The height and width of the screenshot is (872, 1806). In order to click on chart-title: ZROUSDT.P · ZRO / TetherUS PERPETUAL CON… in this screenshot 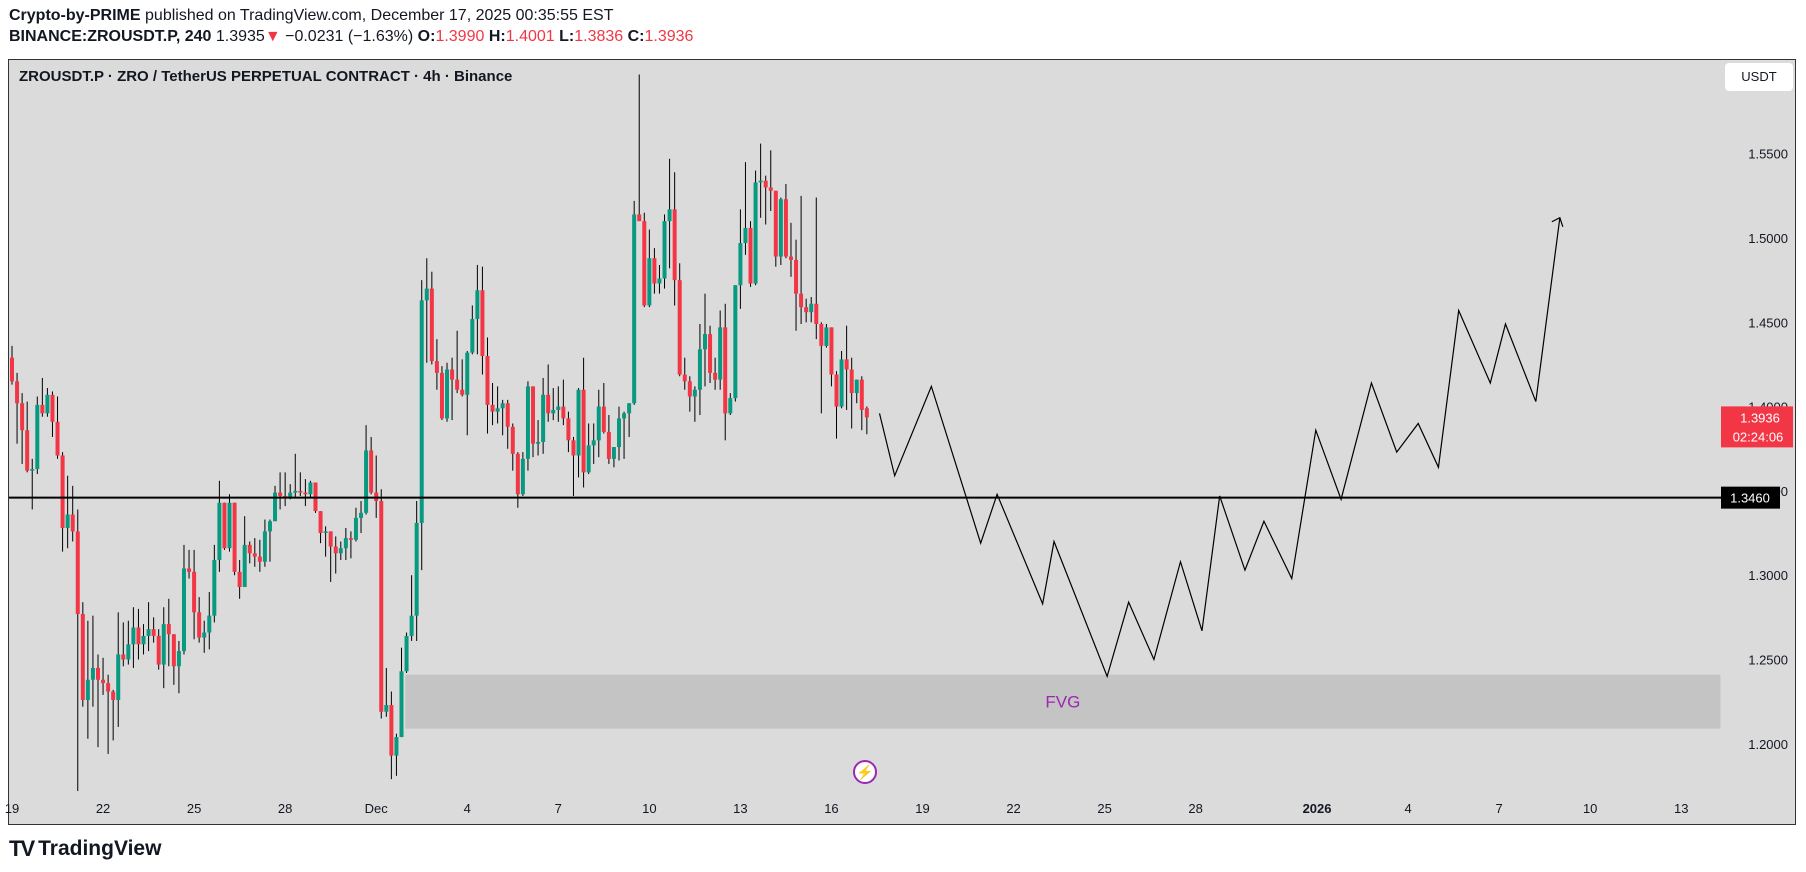, I will do `click(266, 76)`.